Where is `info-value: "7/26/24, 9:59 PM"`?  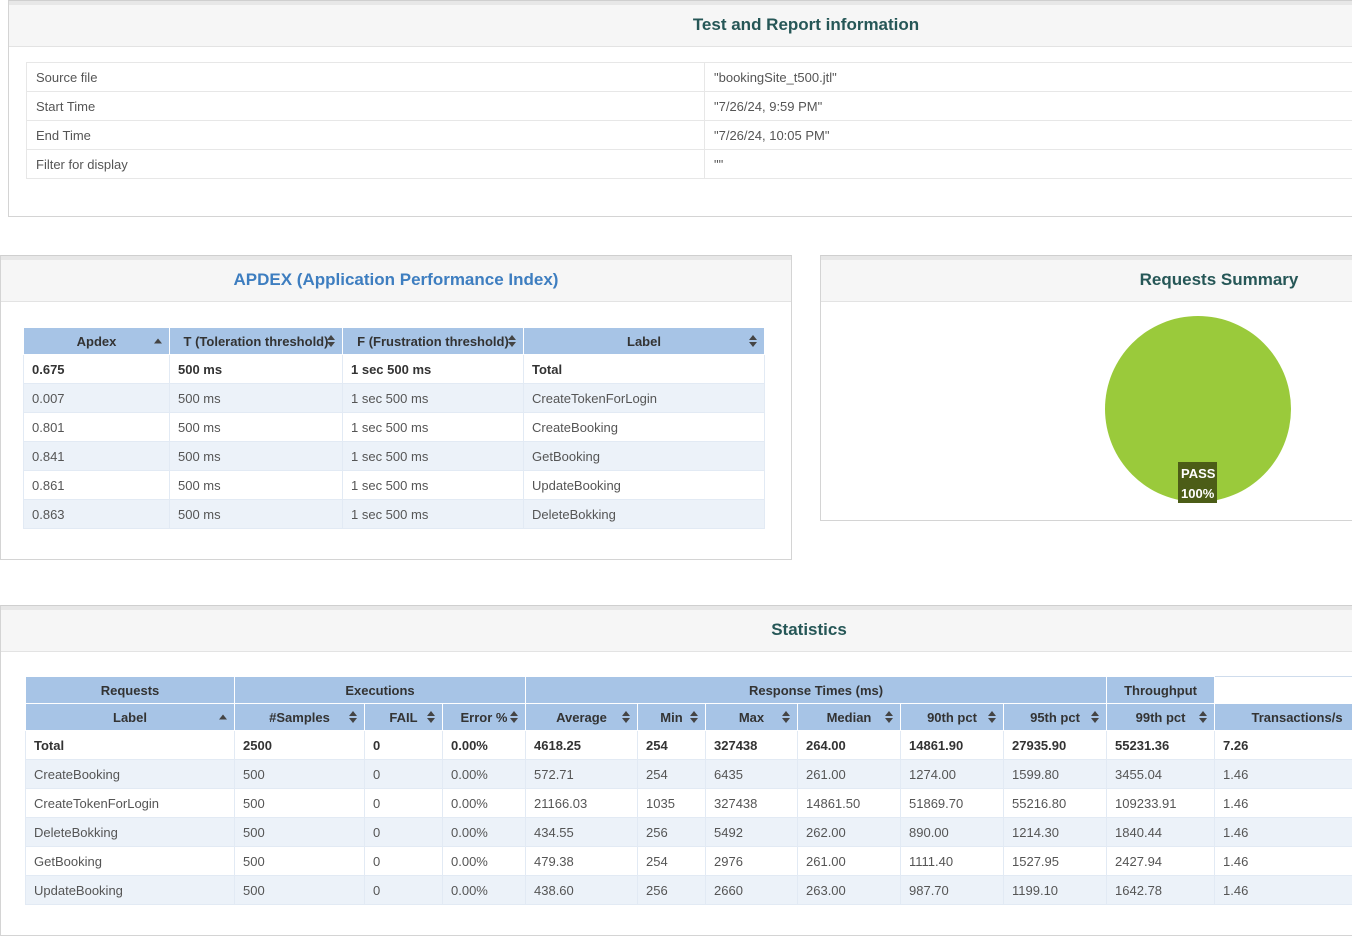
info-value: "7/26/24, 9:59 PM" is located at coordinates (1028, 106).